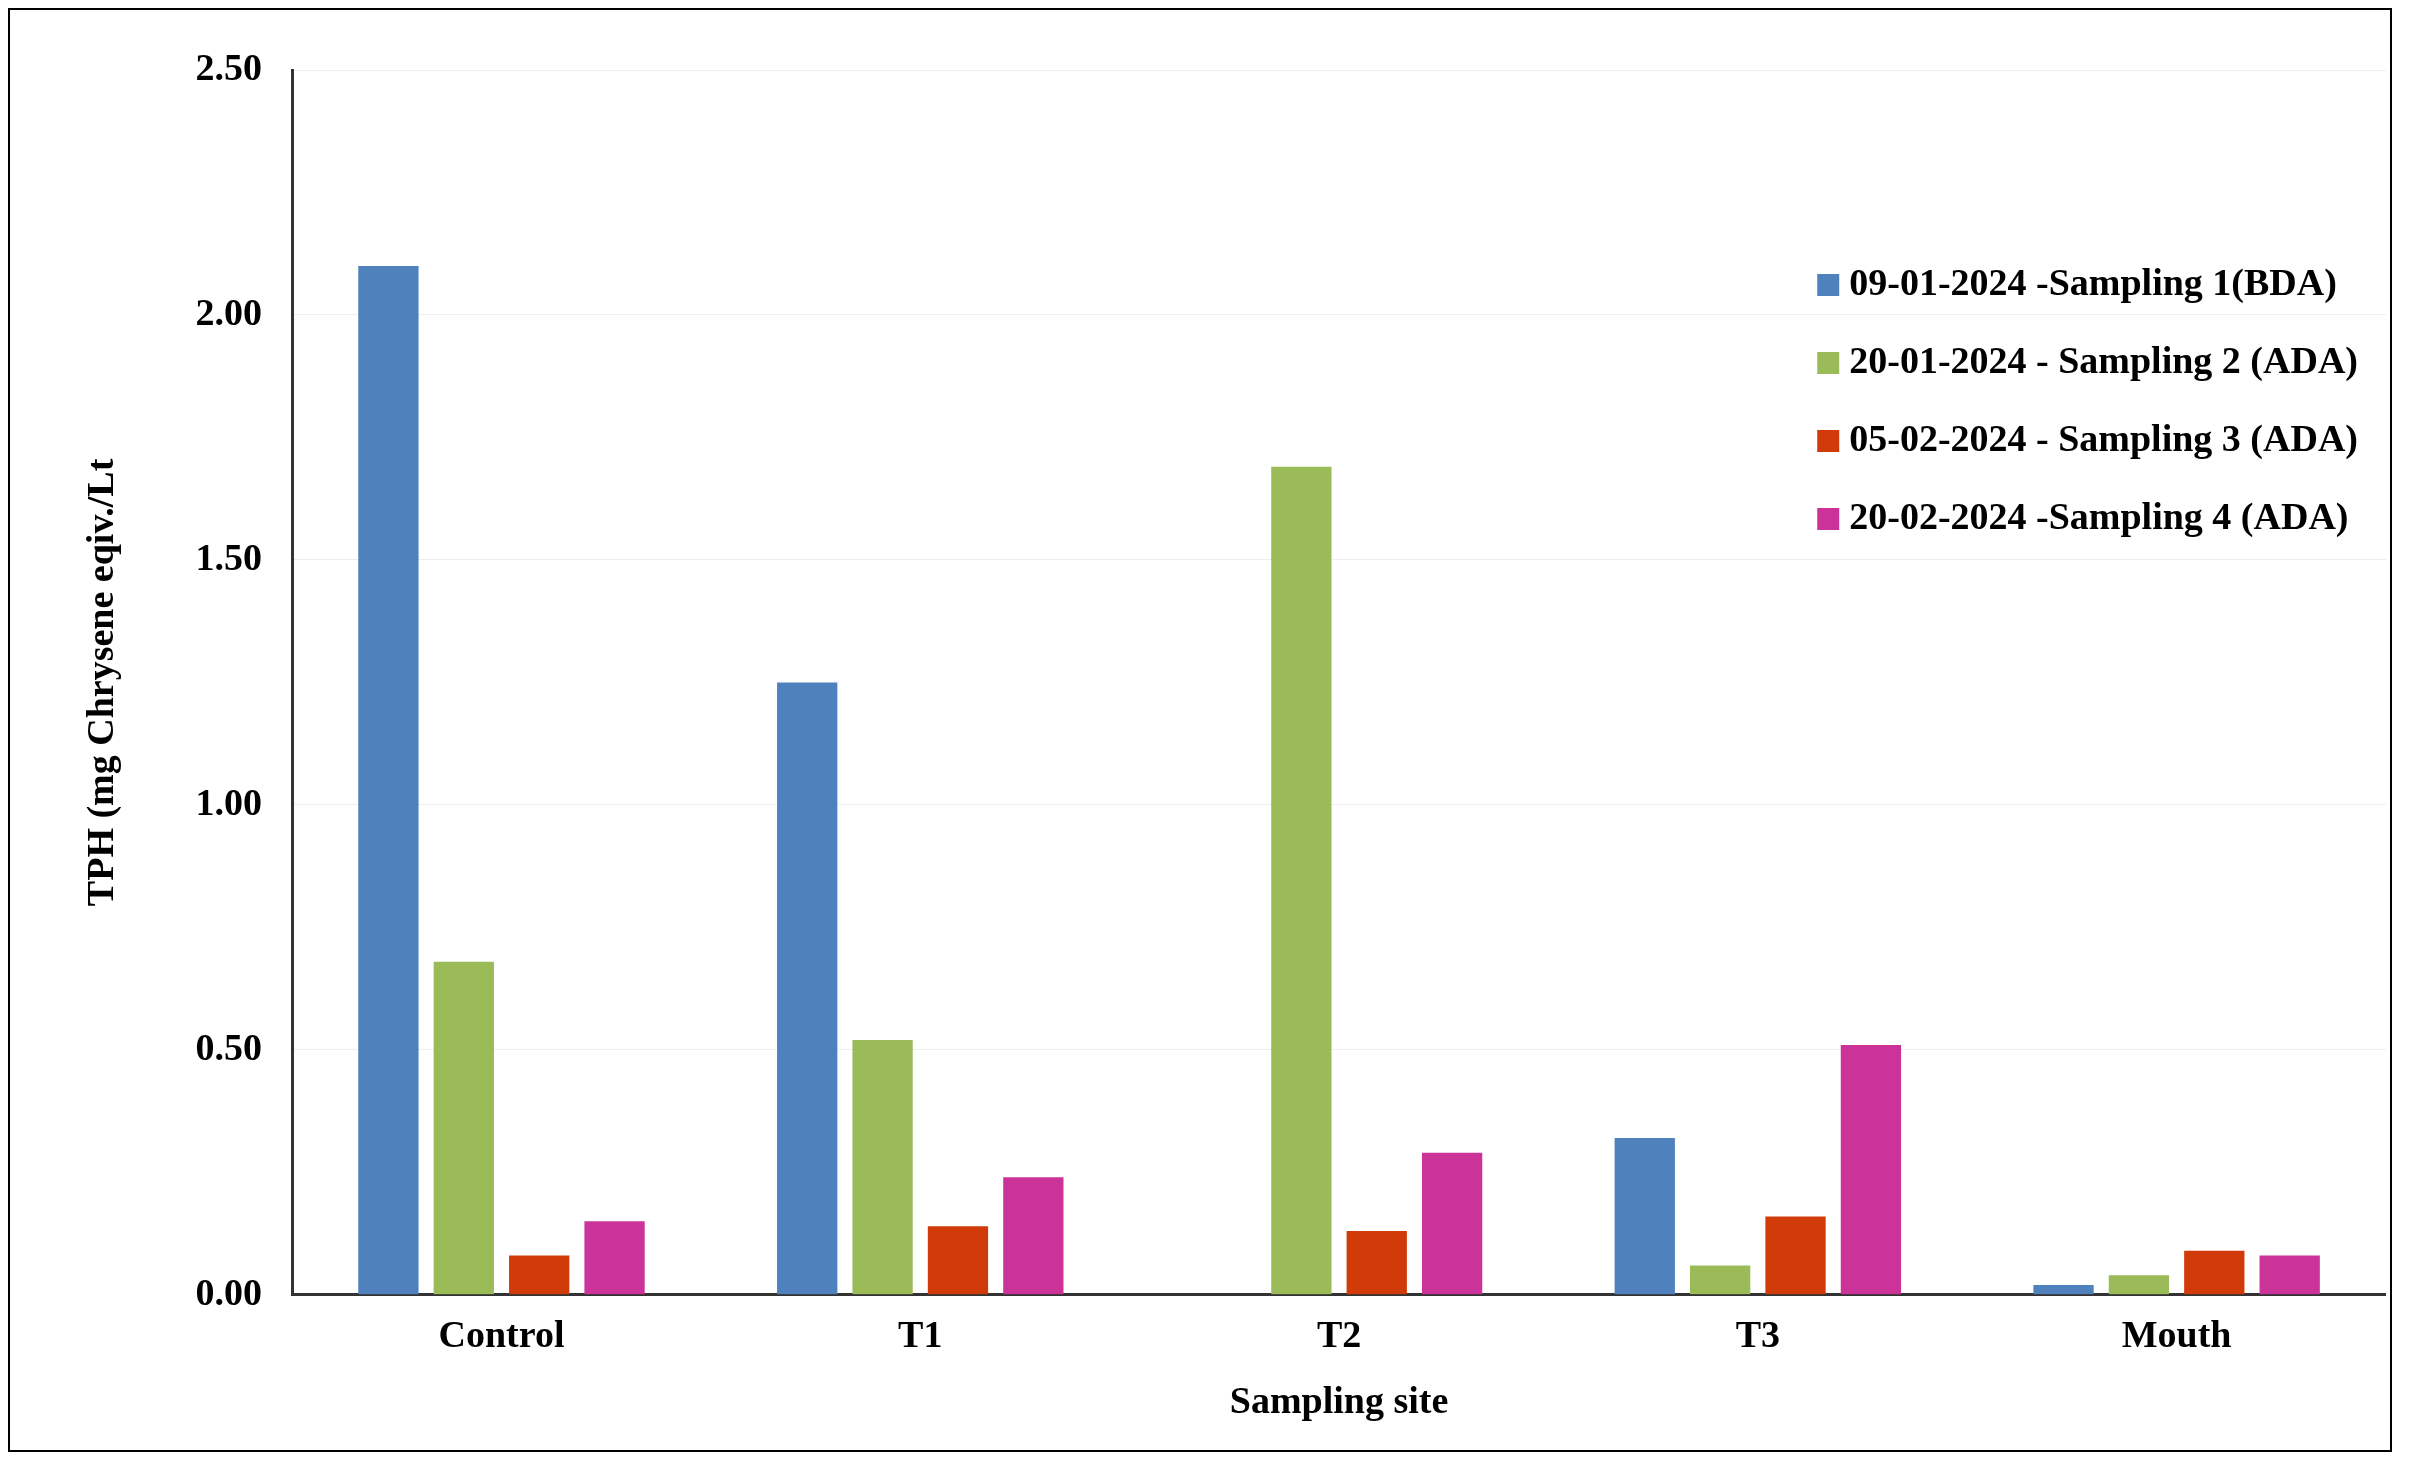  I want to click on x-tick-label: T3, so click(1758, 1334).